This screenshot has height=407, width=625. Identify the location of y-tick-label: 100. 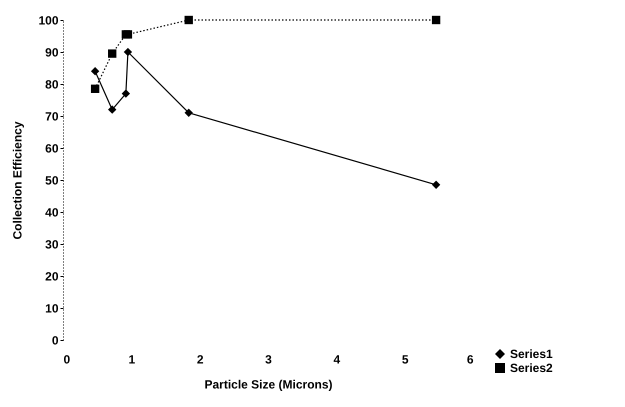
(48, 21).